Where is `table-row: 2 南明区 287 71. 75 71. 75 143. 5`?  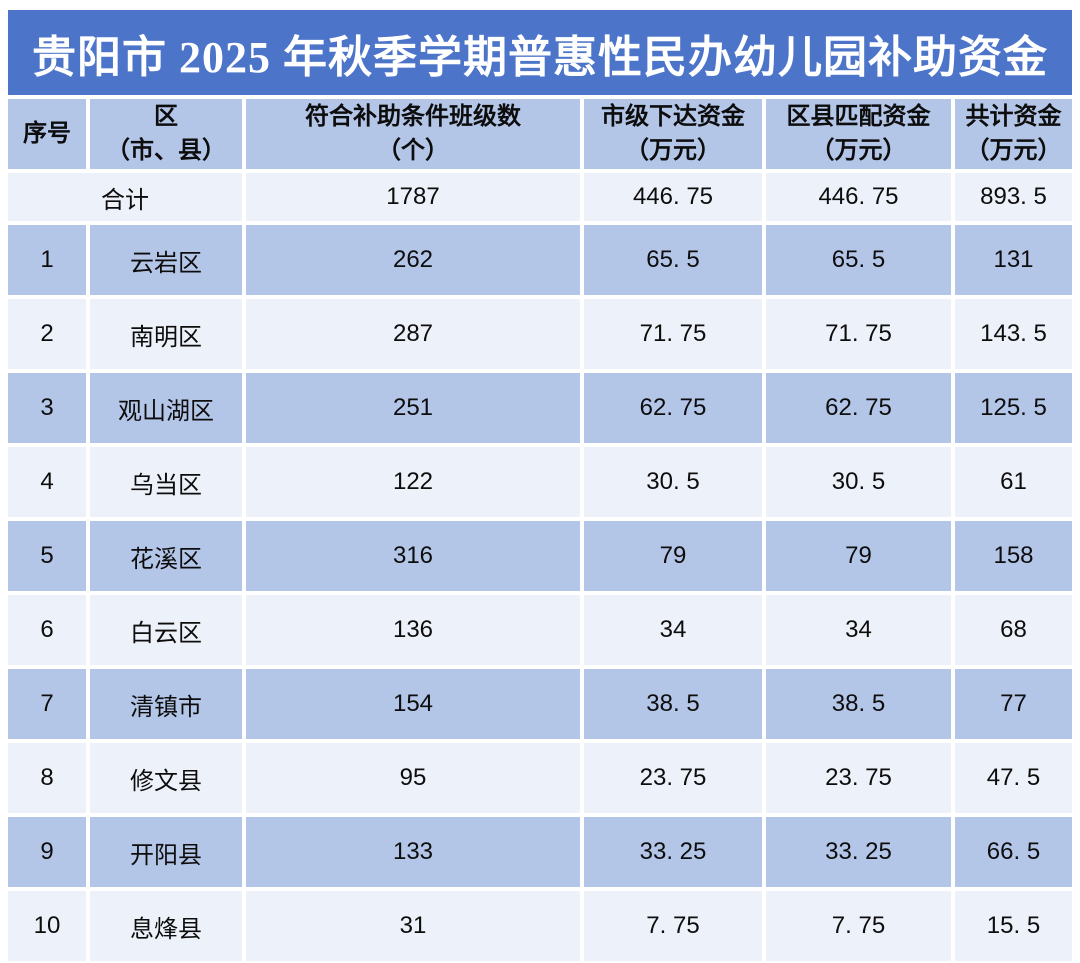
table-row: 2 南明区 287 71. 75 71. 75 143. 5 is located at coordinates (540, 334).